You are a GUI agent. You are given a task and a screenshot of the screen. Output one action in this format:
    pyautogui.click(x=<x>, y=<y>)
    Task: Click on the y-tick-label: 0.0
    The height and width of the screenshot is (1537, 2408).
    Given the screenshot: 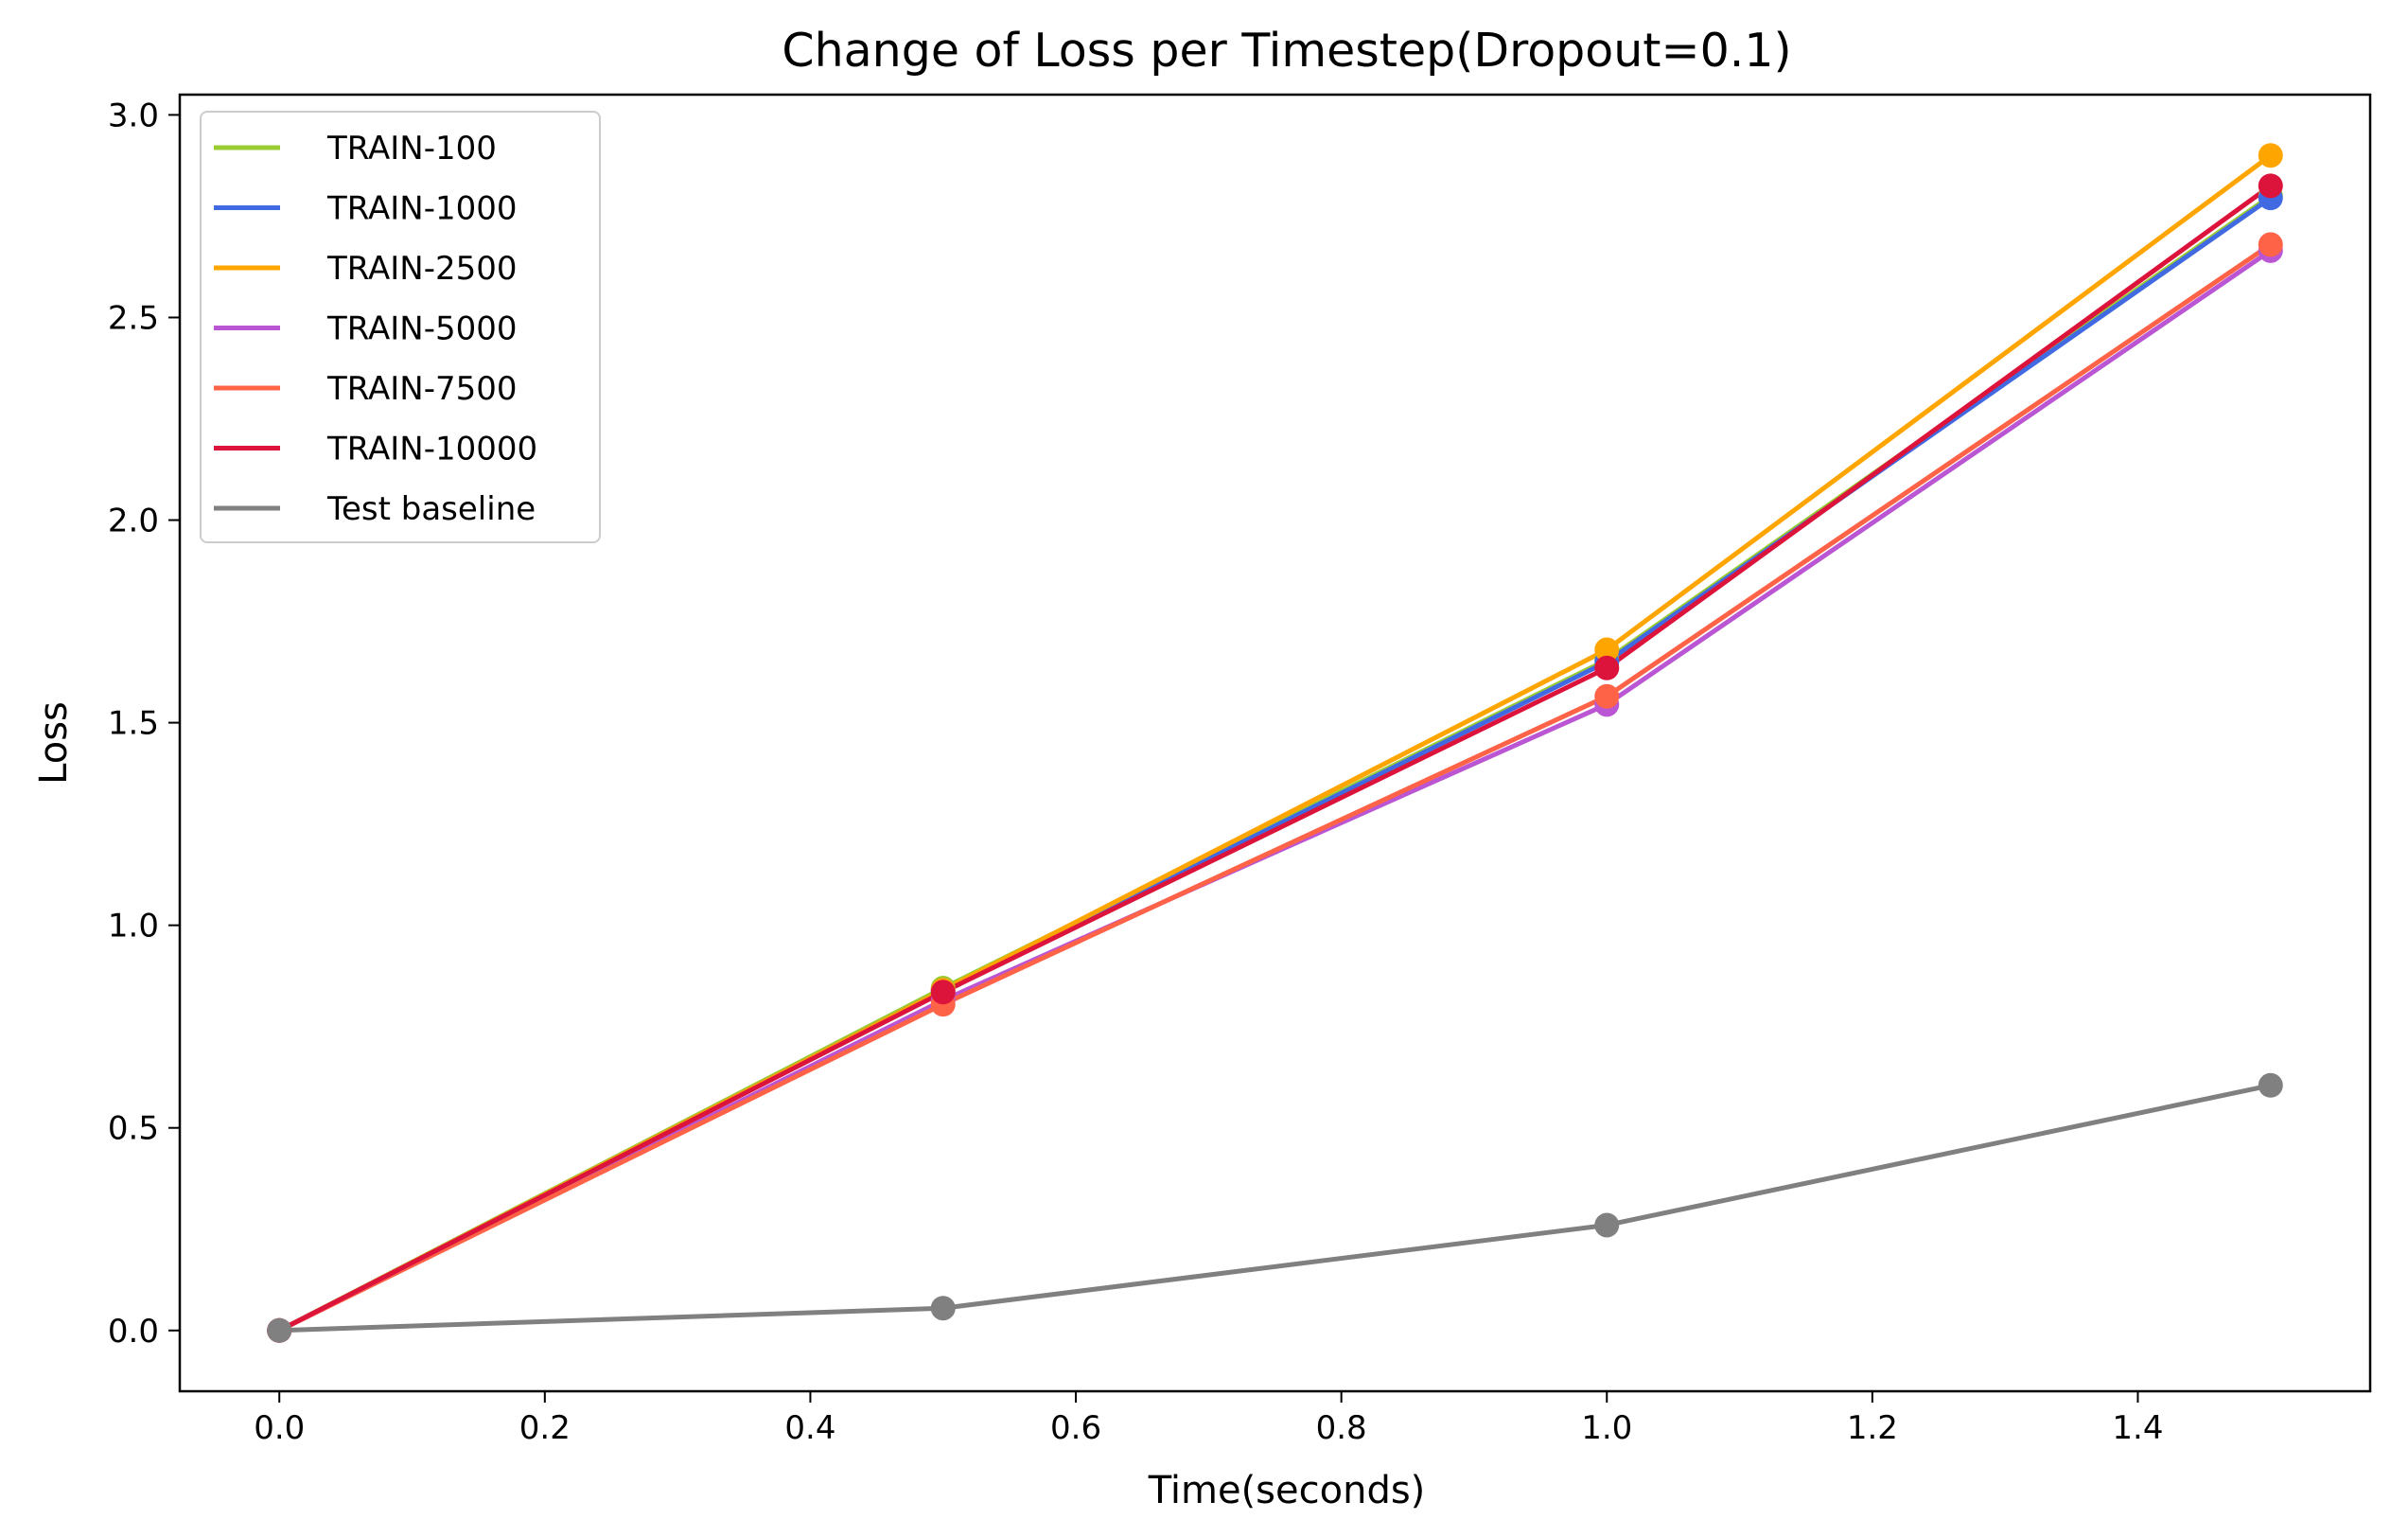 What is the action you would take?
    pyautogui.click(x=133, y=1332)
    